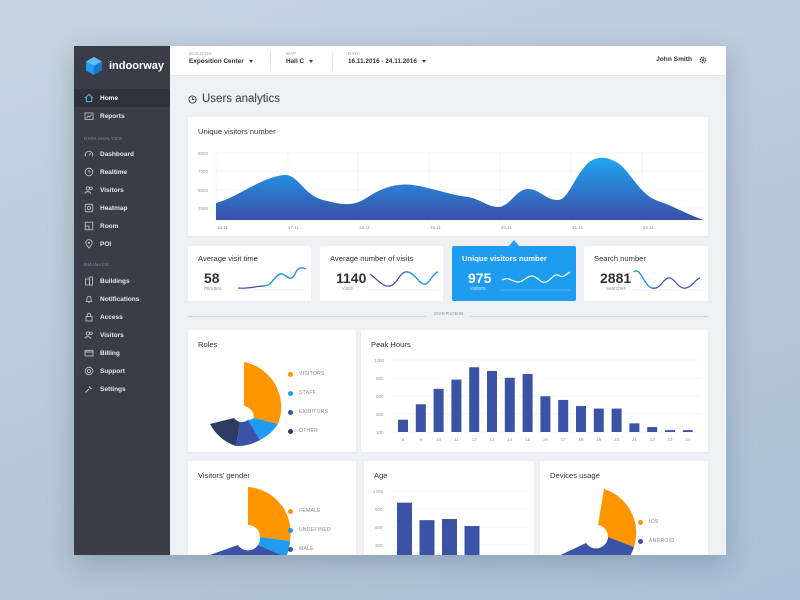  I want to click on sidebar-item-buildings: Buildings, so click(122, 281).